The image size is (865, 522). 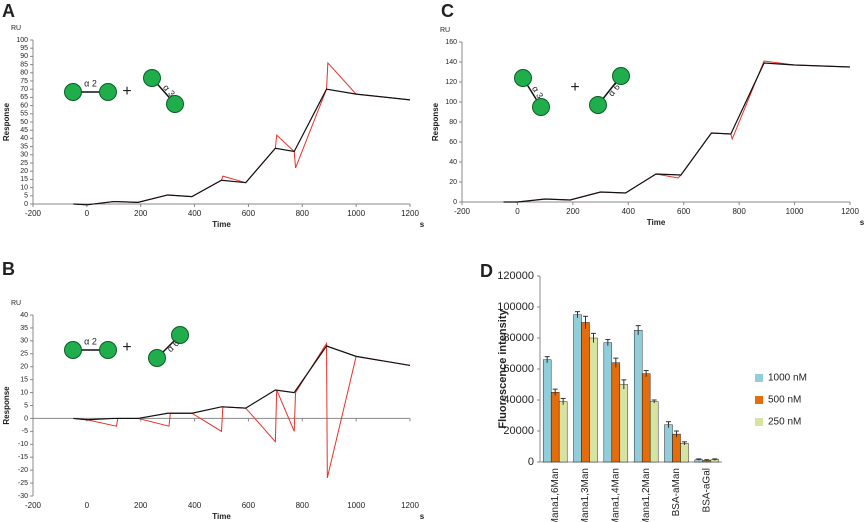 What do you see at coordinates (486, 271) in the screenshot?
I see `panel-label: D` at bounding box center [486, 271].